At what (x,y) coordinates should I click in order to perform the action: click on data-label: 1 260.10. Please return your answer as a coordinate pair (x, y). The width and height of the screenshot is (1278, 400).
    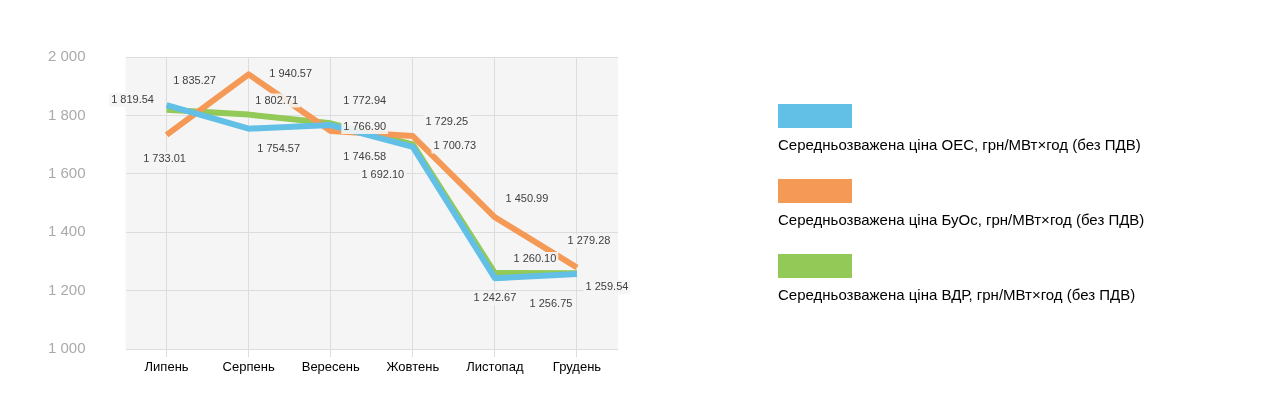
    Looking at the image, I should click on (535, 258).